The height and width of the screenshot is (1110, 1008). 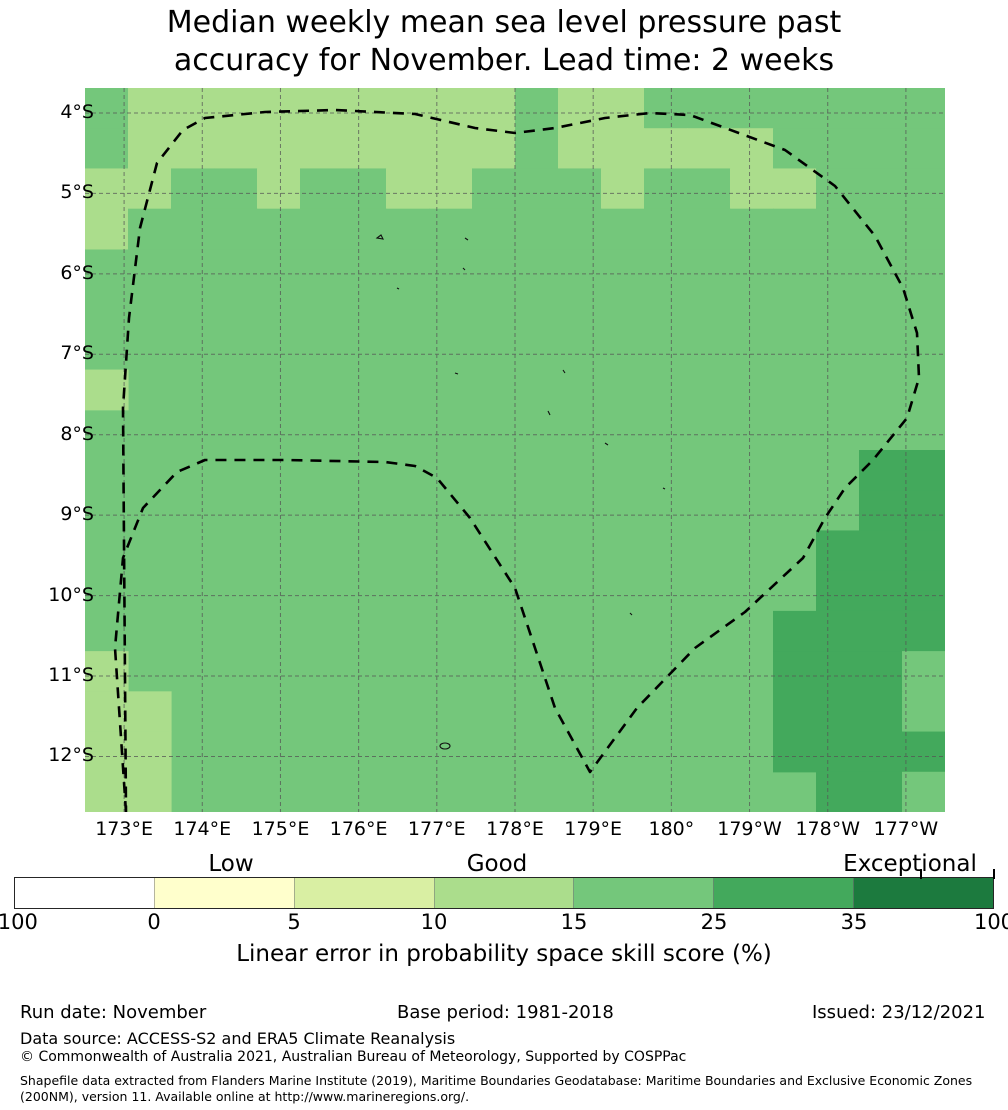 I want to click on y-axis-tick-label: 9°S, so click(x=77, y=514).